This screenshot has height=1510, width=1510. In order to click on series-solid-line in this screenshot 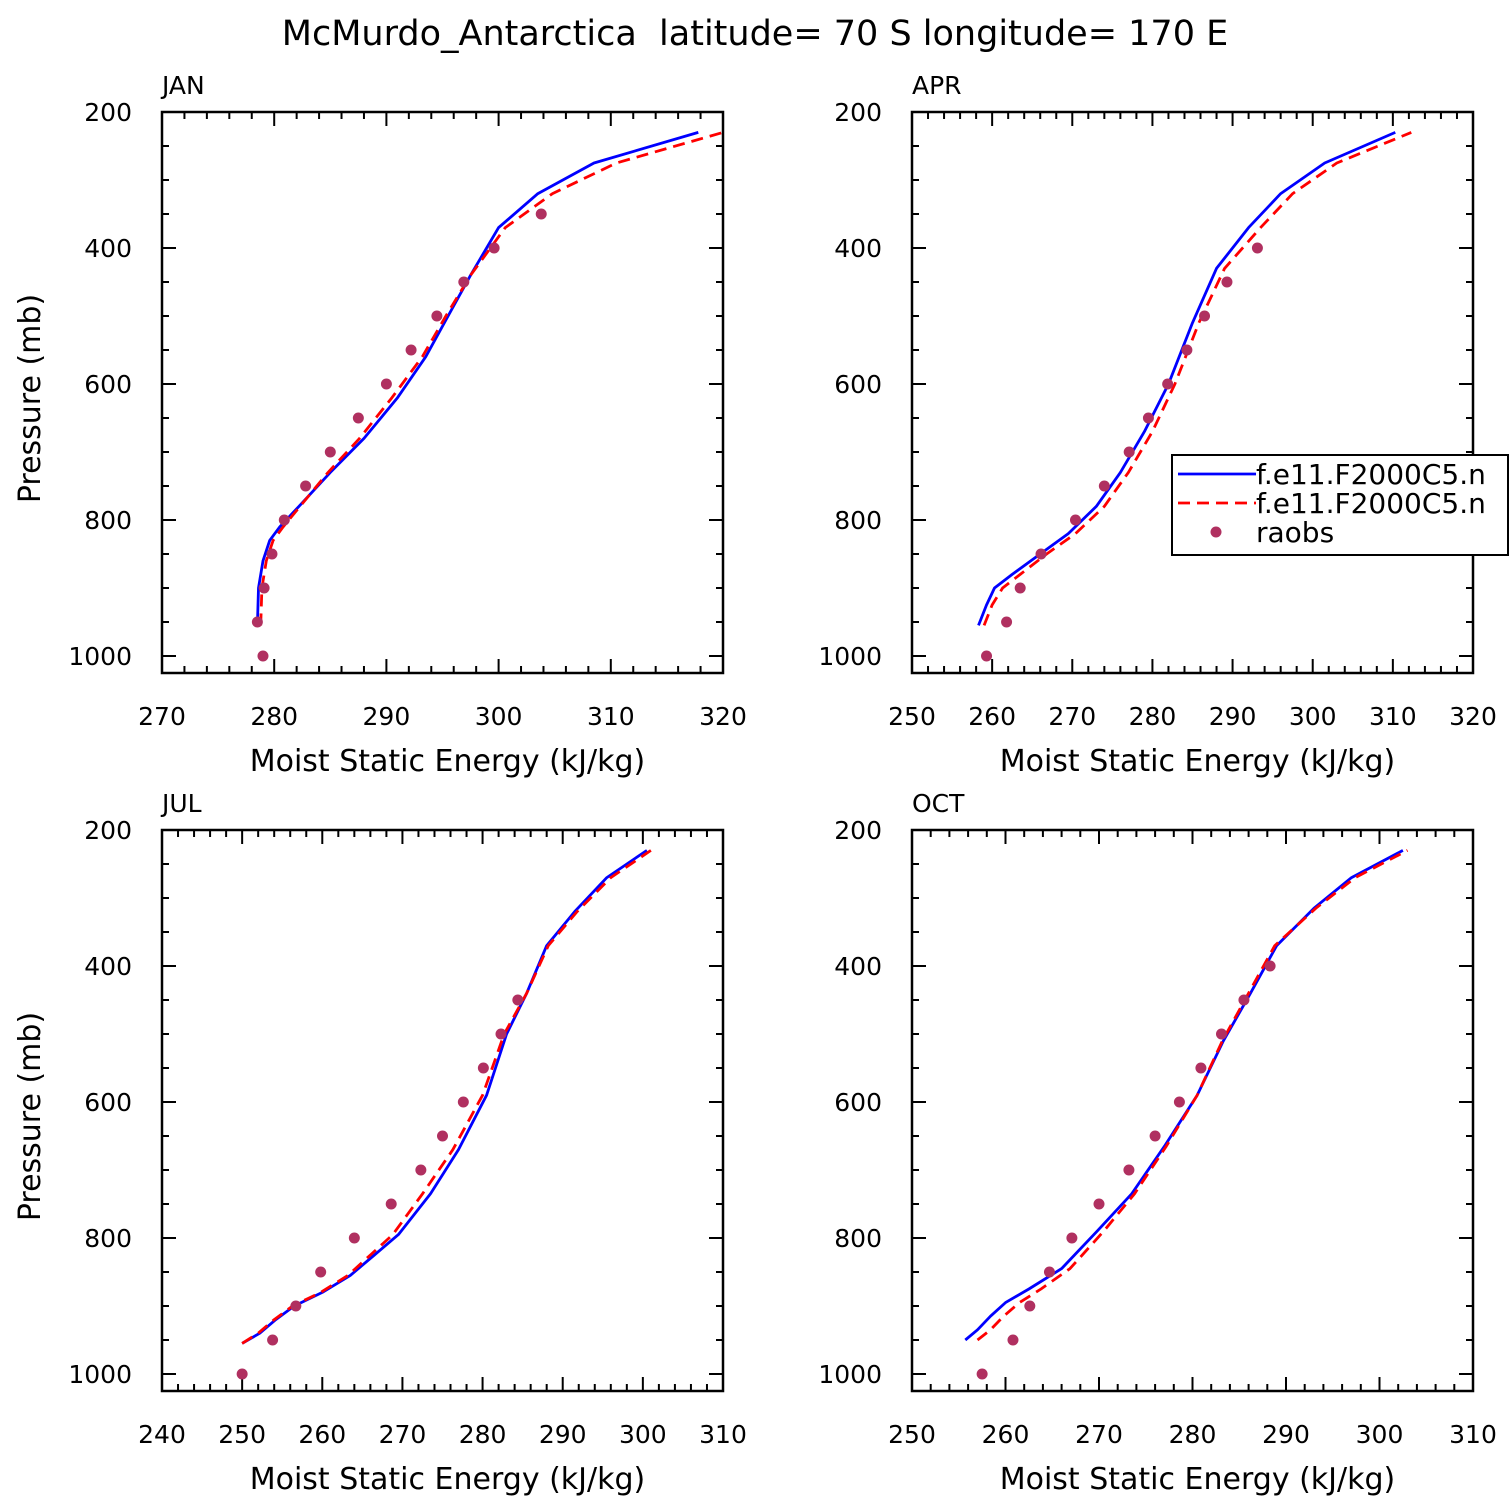, I will do `click(444, 1097)`.